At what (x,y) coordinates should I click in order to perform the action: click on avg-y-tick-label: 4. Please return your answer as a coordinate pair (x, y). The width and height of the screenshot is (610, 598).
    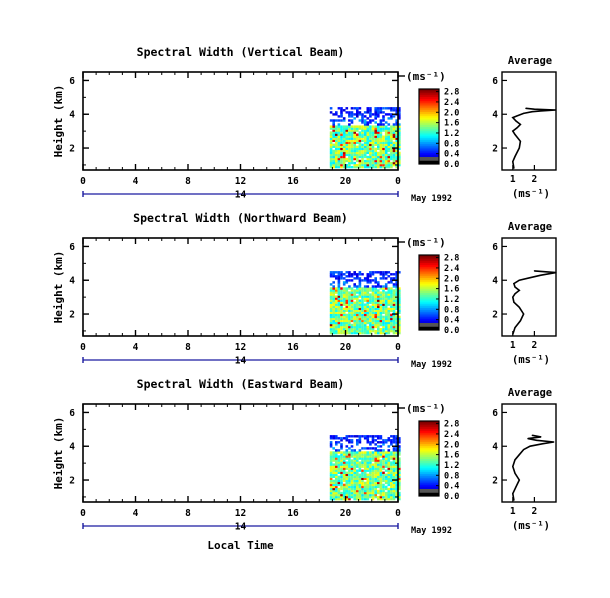
    Looking at the image, I should click on (495, 281).